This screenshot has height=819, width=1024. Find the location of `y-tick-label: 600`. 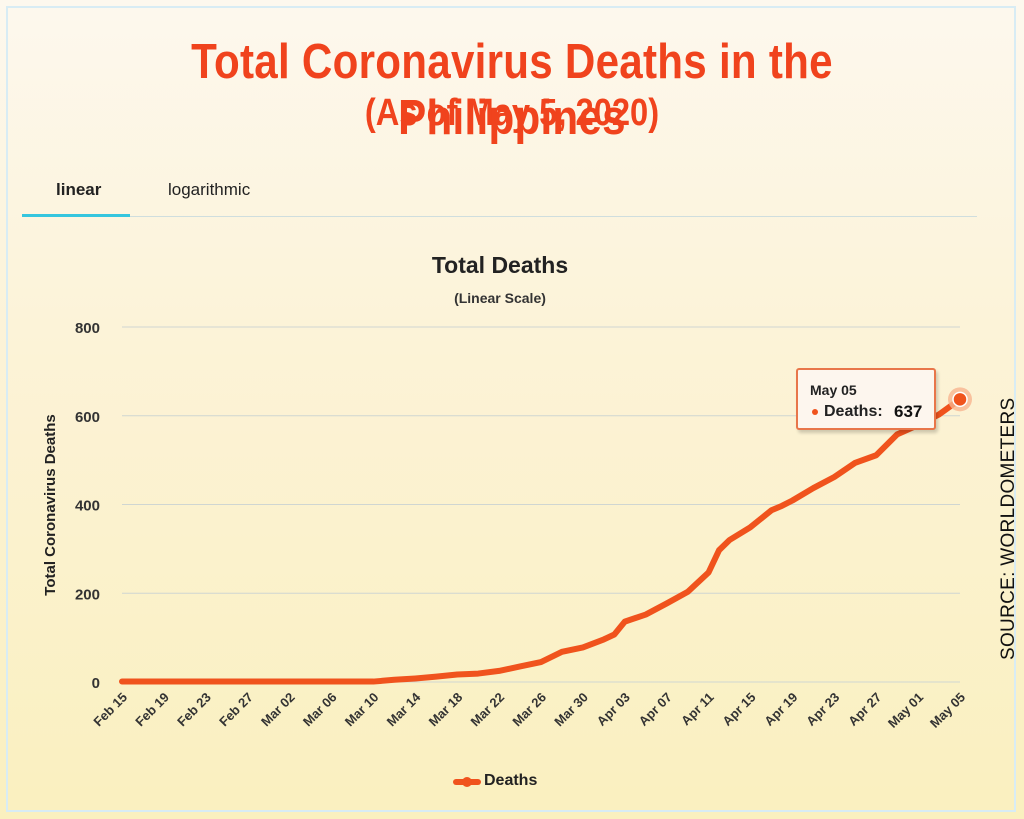

y-tick-label: 600 is located at coordinates (87, 417).